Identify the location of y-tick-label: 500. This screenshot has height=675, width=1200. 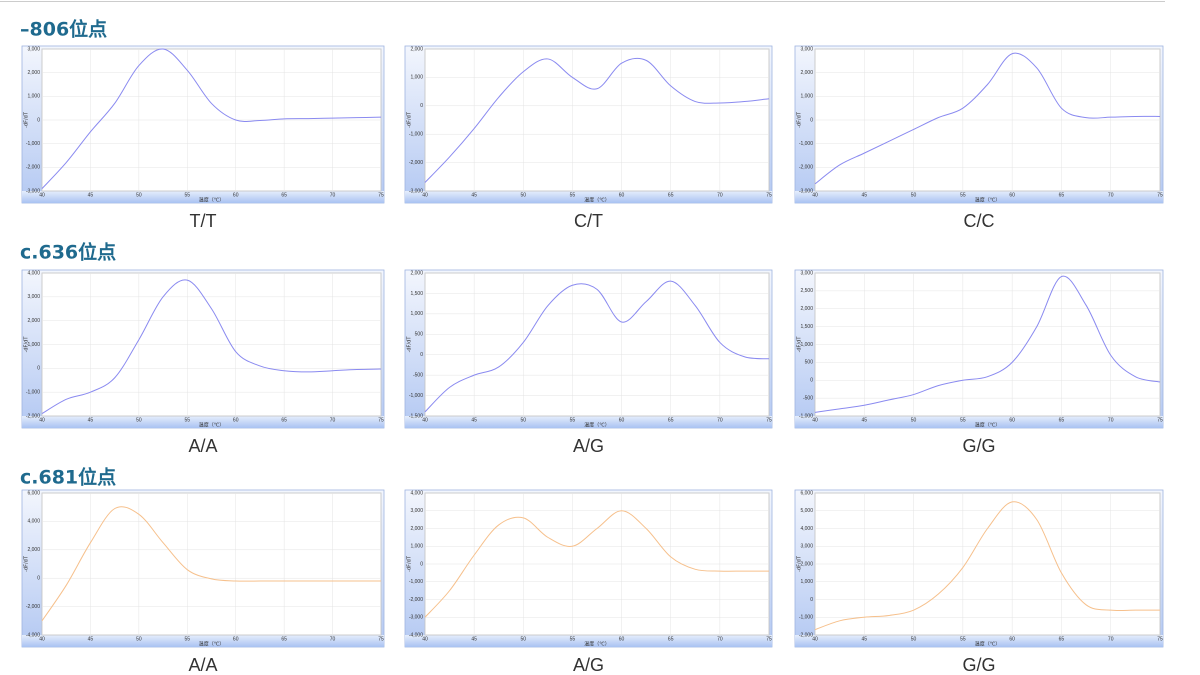
(419, 335).